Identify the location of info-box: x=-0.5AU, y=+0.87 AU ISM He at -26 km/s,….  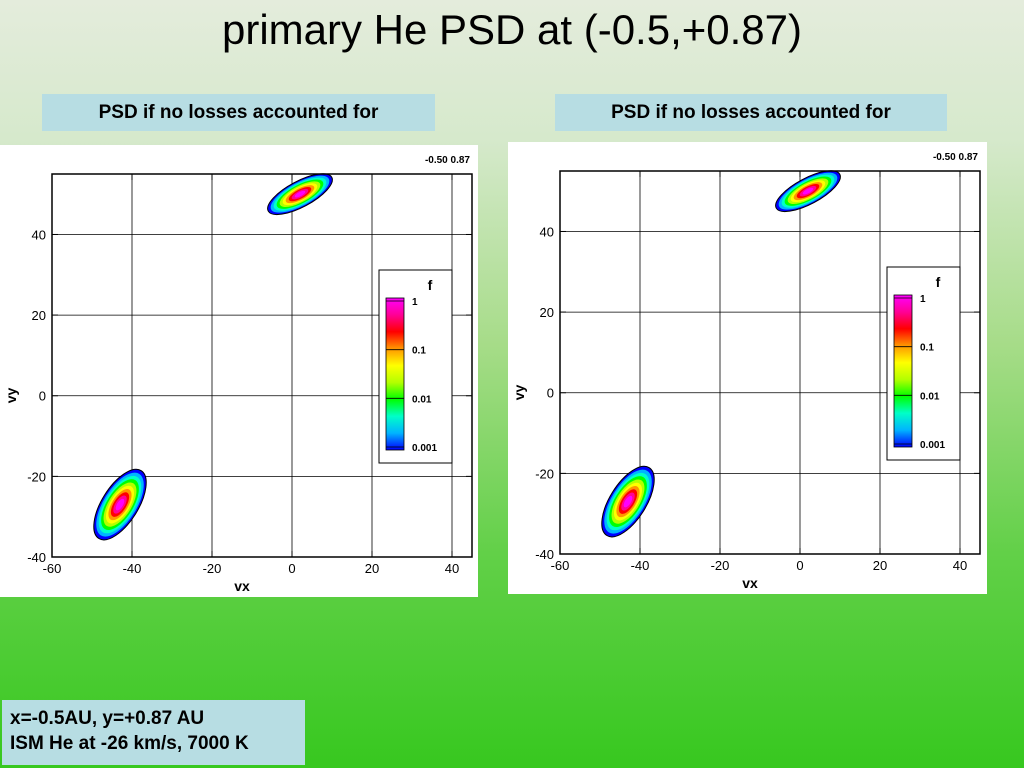
(153, 732).